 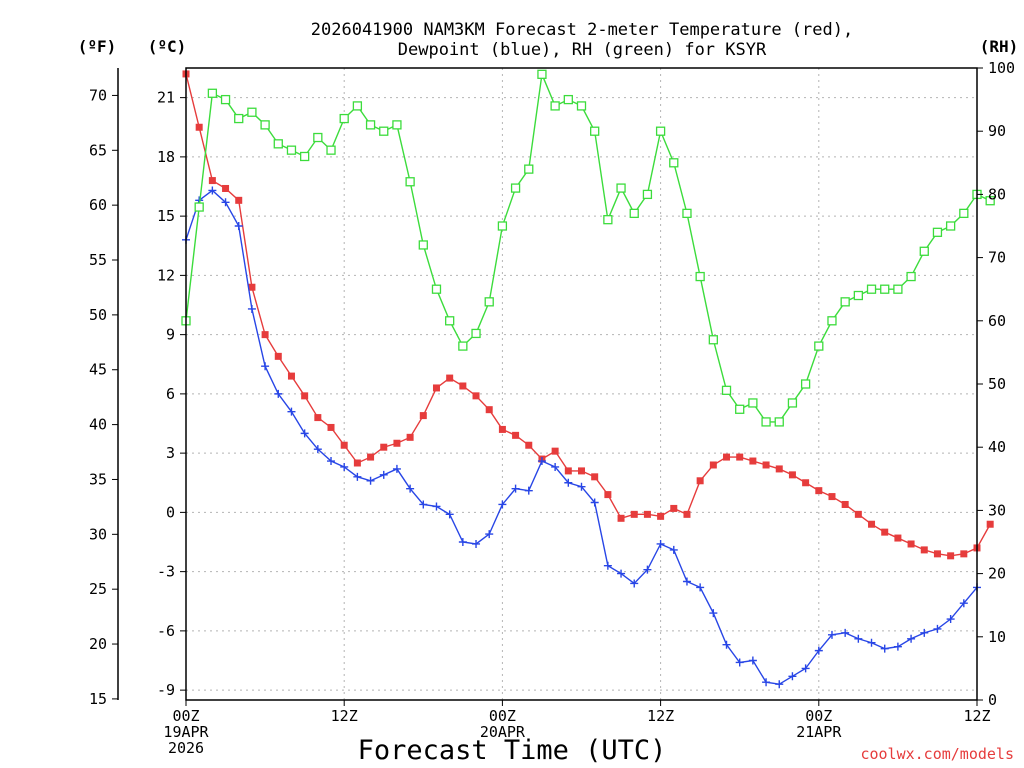 What do you see at coordinates (819, 732) in the screenshot?
I see `x-tick-label: 21APR` at bounding box center [819, 732].